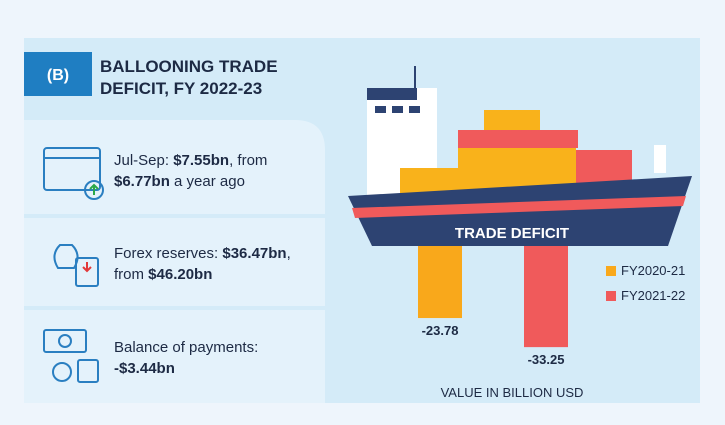  What do you see at coordinates (440, 330) in the screenshot?
I see `data-label: -23.78` at bounding box center [440, 330].